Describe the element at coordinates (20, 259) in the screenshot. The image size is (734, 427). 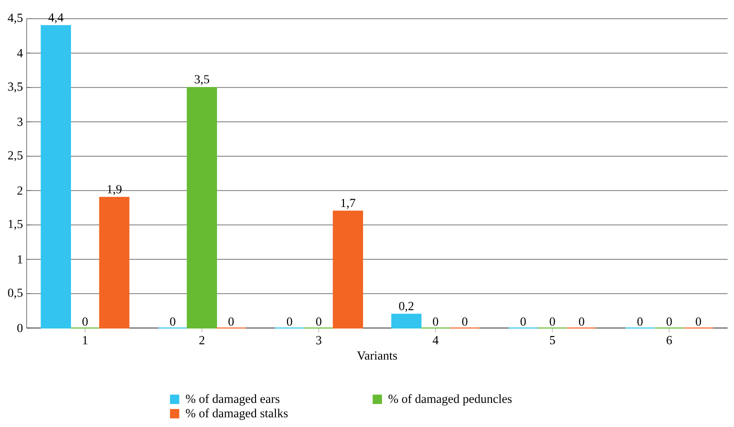
I see `y-tick-label: 1` at that location.